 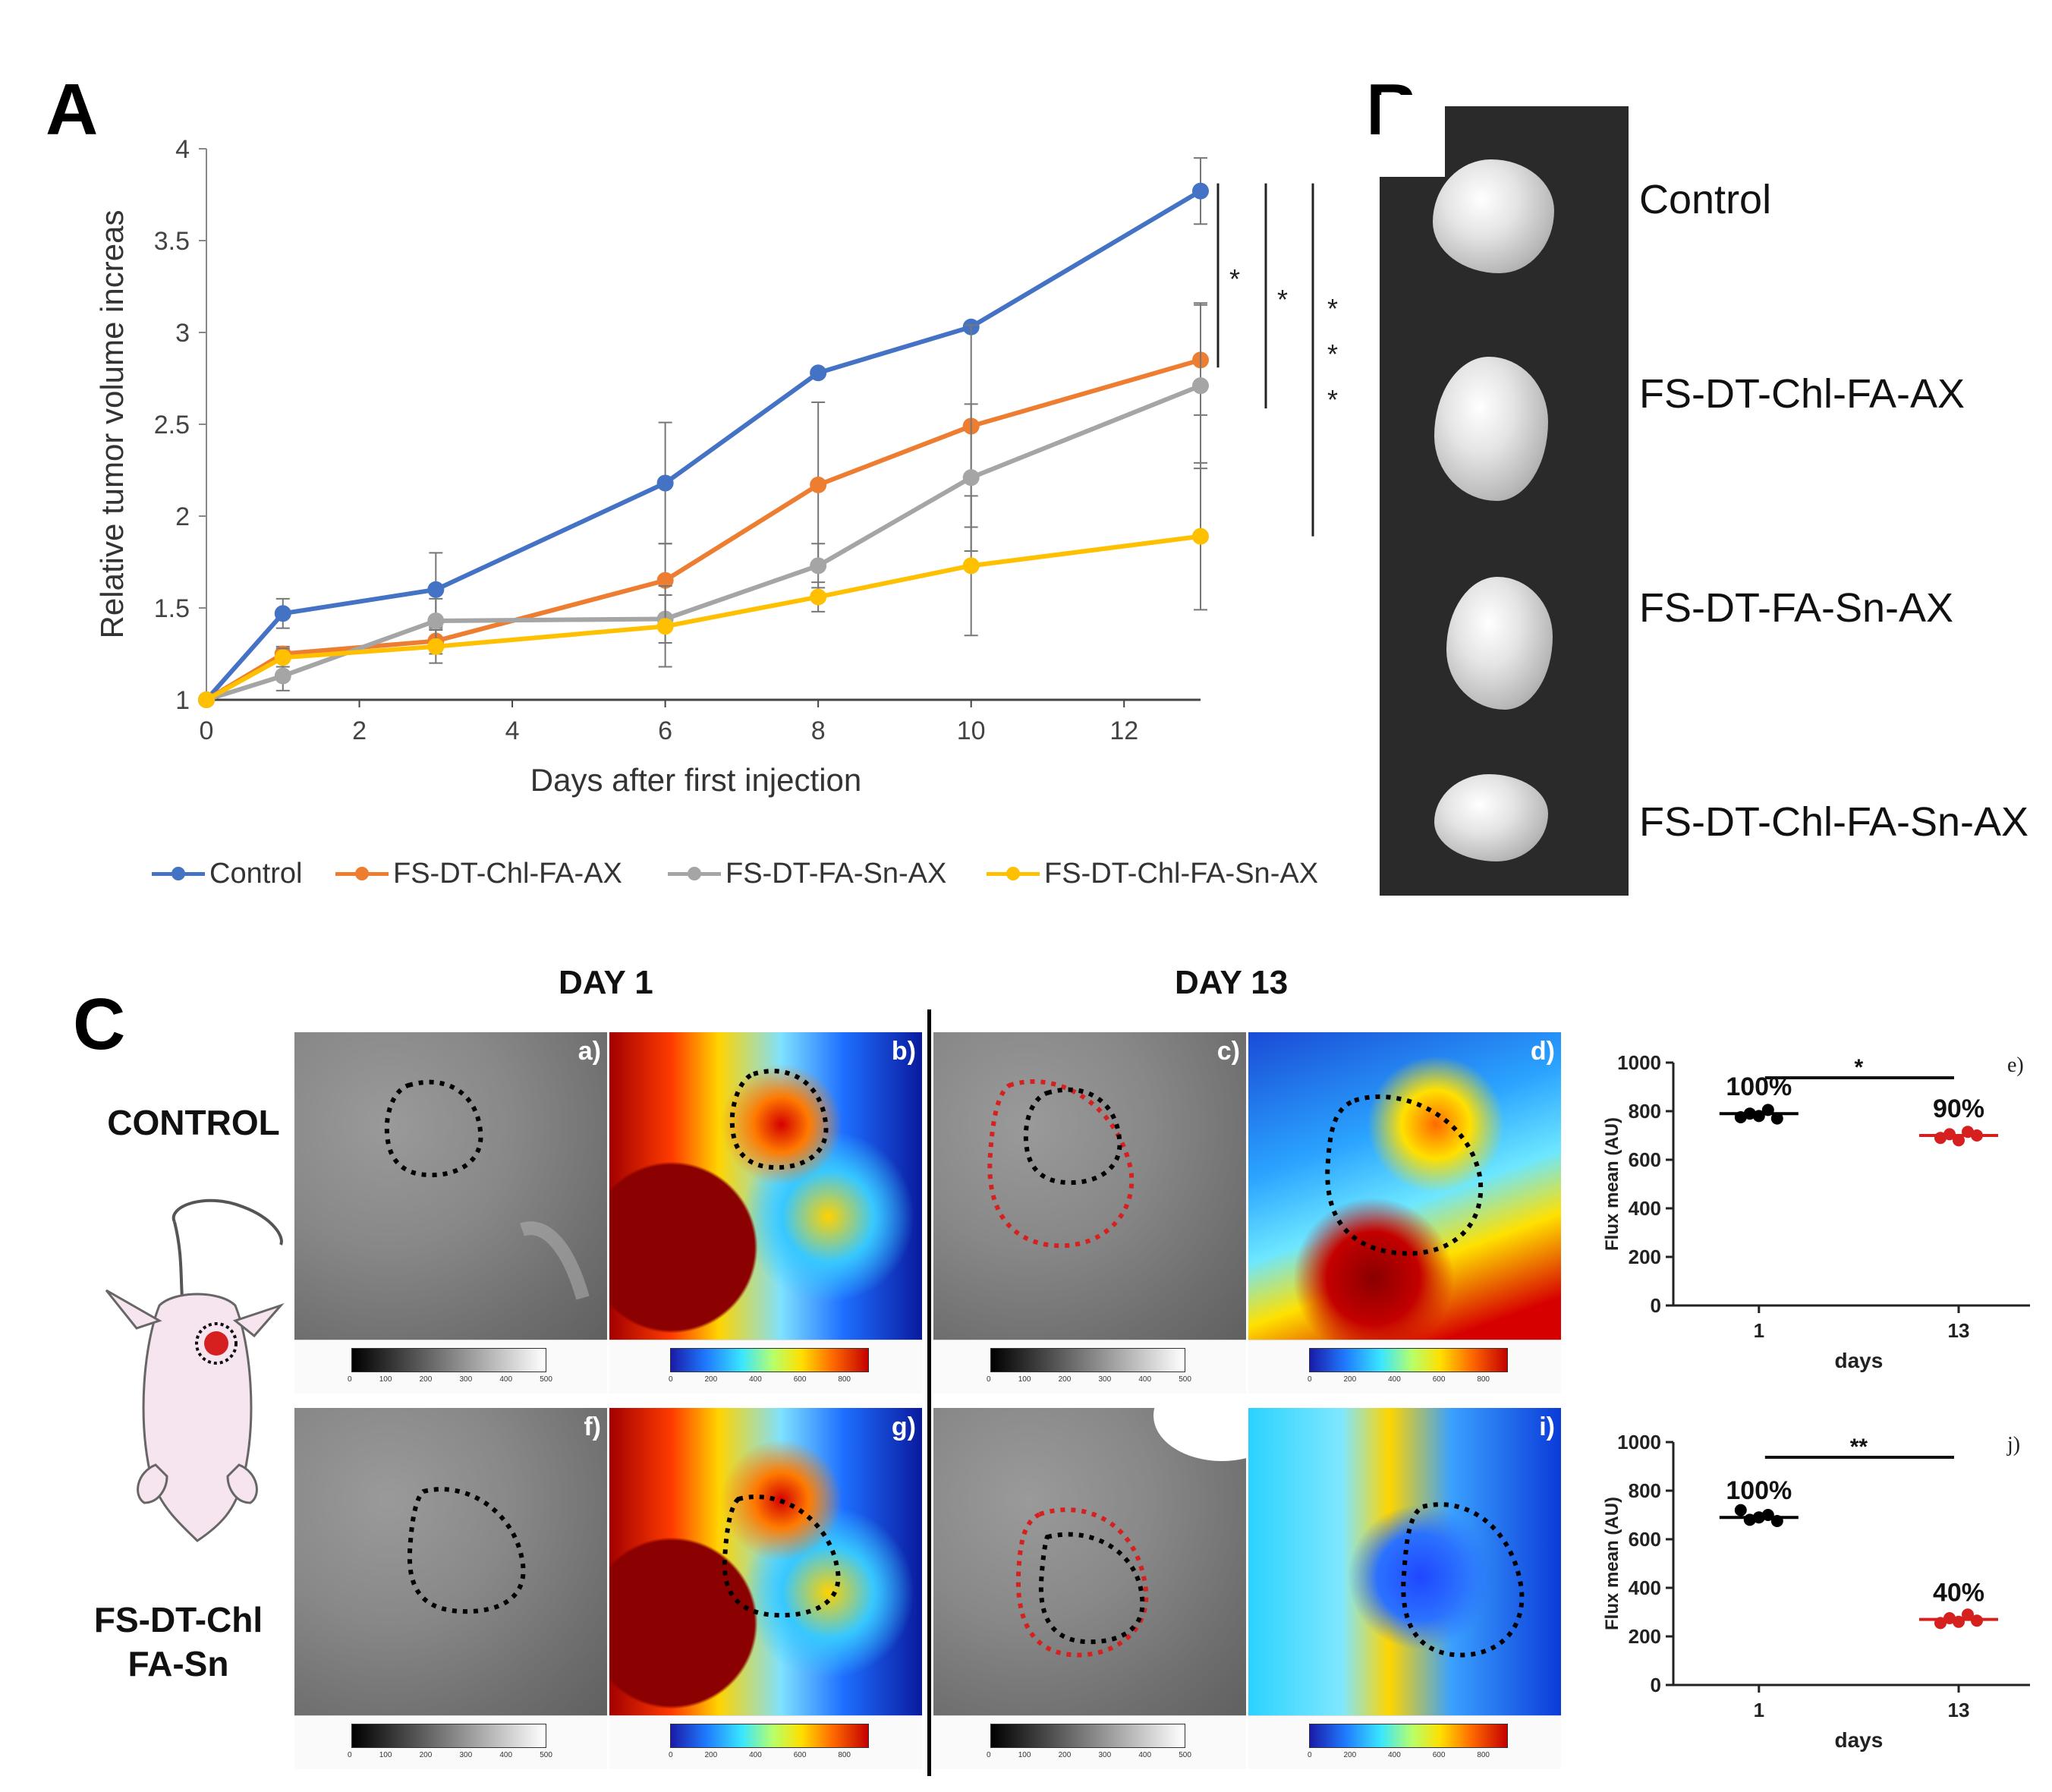 I want to click on cell-tag-d: d), so click(x=1542, y=1051).